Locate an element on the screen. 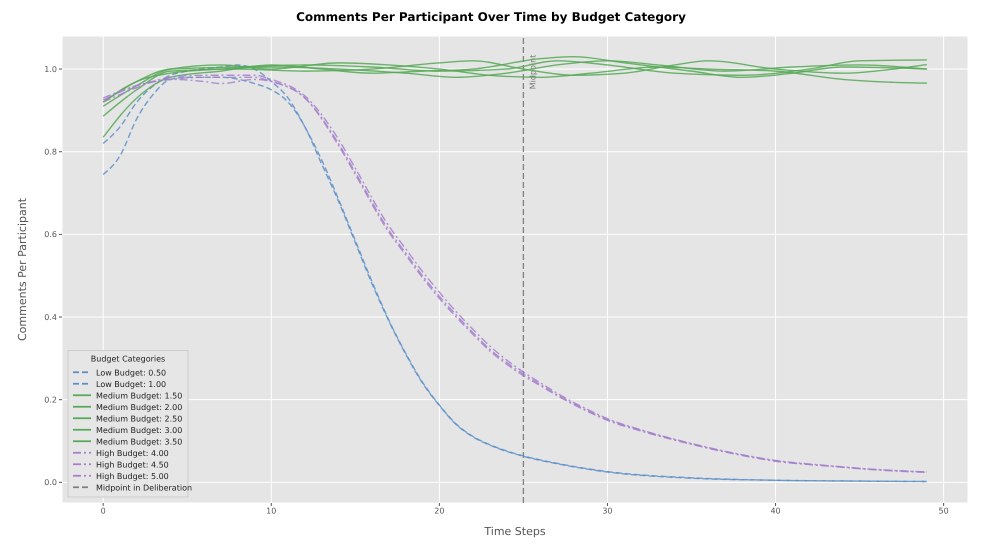 The image size is (982, 555). x-tick-label: 50 is located at coordinates (943, 511).